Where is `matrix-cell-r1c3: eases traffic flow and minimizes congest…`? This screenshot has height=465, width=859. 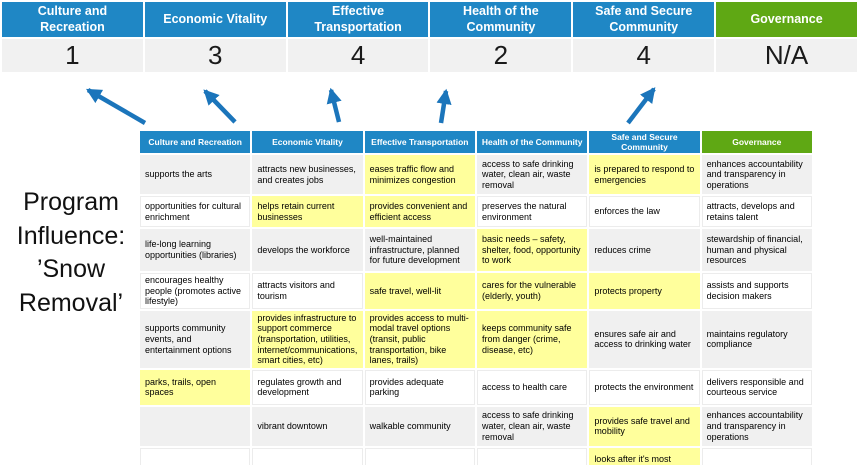
matrix-cell-r1c3: eases traffic flow and minimizes congest… is located at coordinates (419, 175).